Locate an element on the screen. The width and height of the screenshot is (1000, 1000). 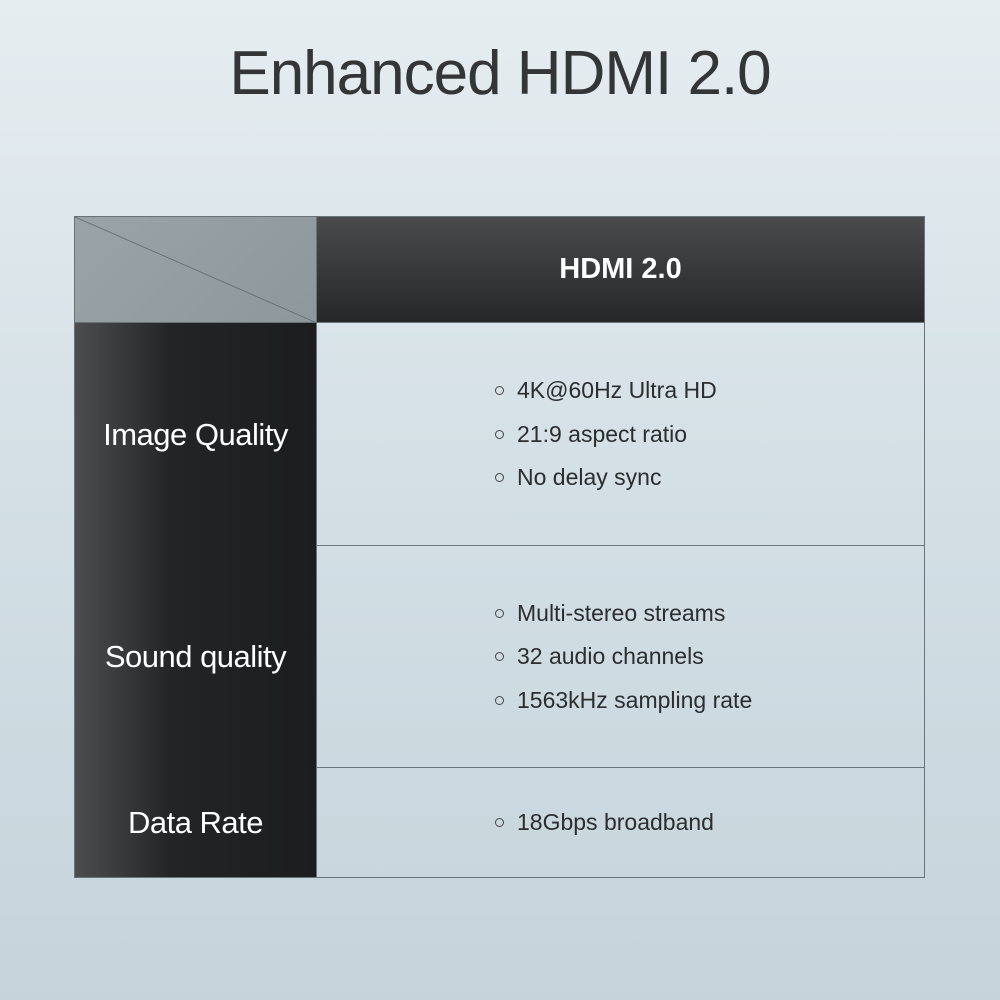
list-item: 32 audio channels is located at coordinates (623, 657).